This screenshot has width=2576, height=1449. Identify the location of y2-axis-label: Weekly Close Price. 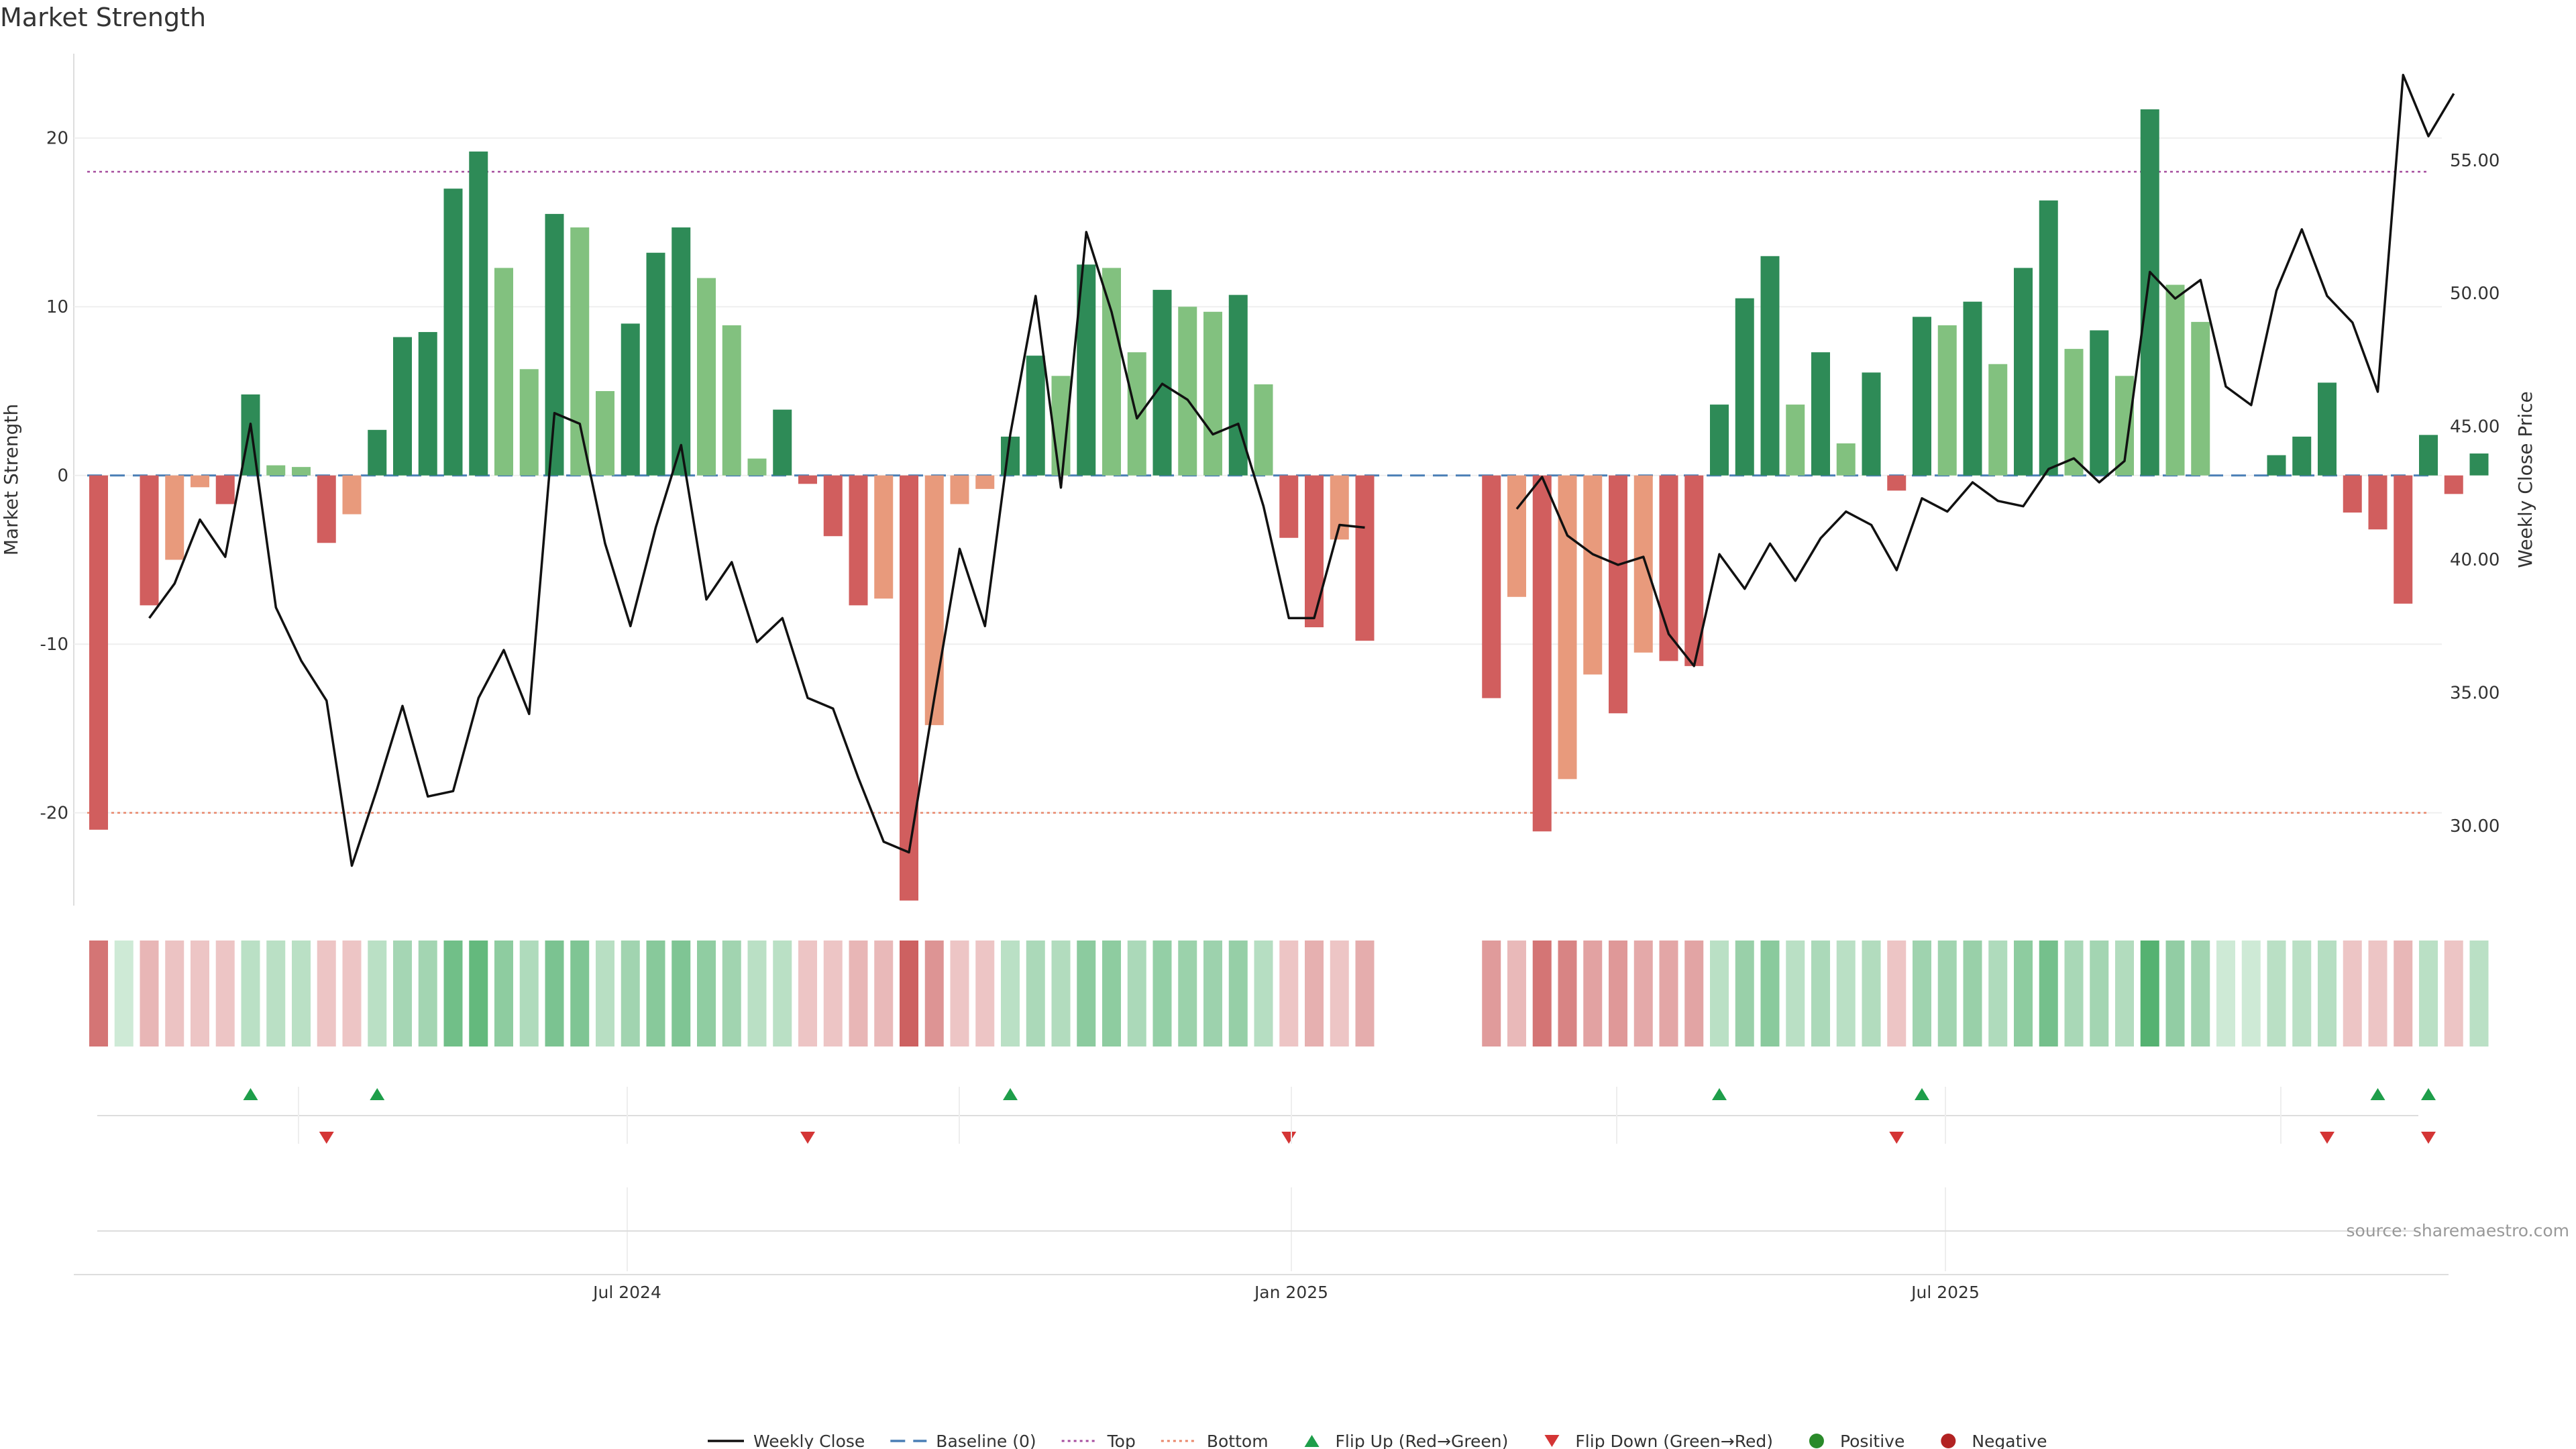
(2525, 479).